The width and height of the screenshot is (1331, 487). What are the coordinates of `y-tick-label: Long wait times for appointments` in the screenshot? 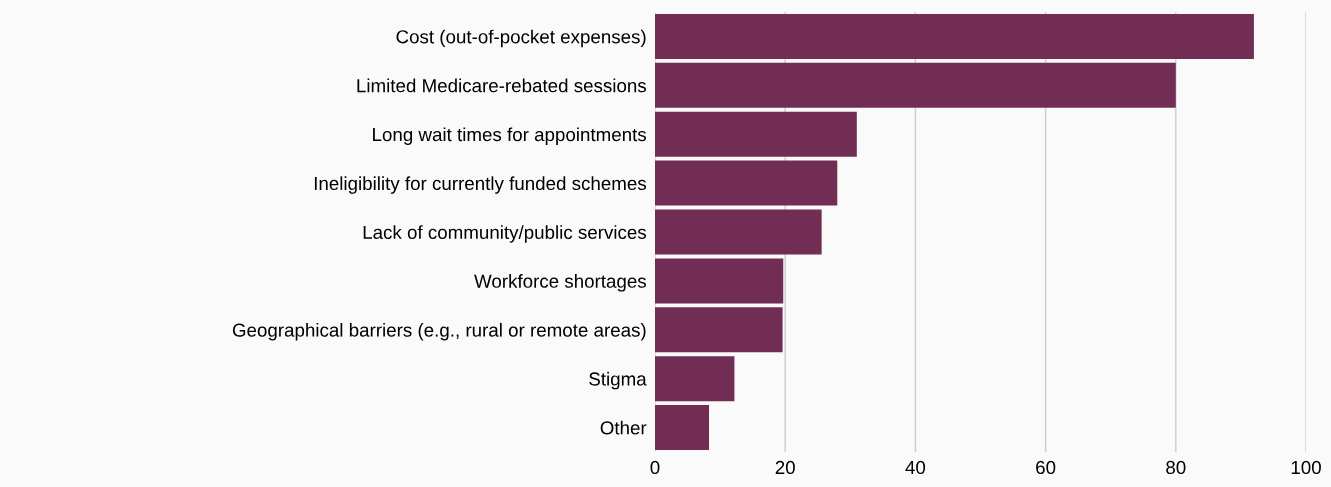 It's located at (510, 136).